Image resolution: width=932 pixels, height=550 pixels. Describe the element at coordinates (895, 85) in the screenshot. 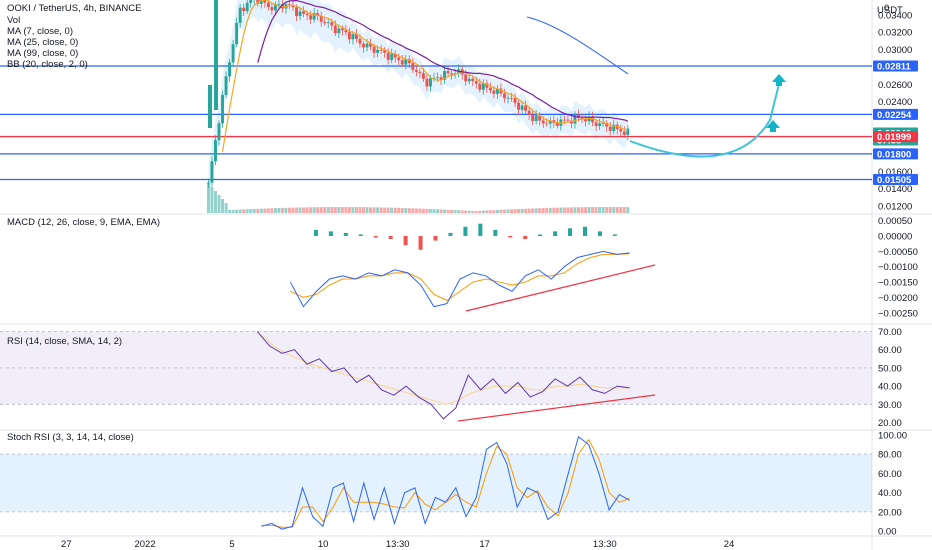

I see `price-tick-label: 0.02600` at that location.